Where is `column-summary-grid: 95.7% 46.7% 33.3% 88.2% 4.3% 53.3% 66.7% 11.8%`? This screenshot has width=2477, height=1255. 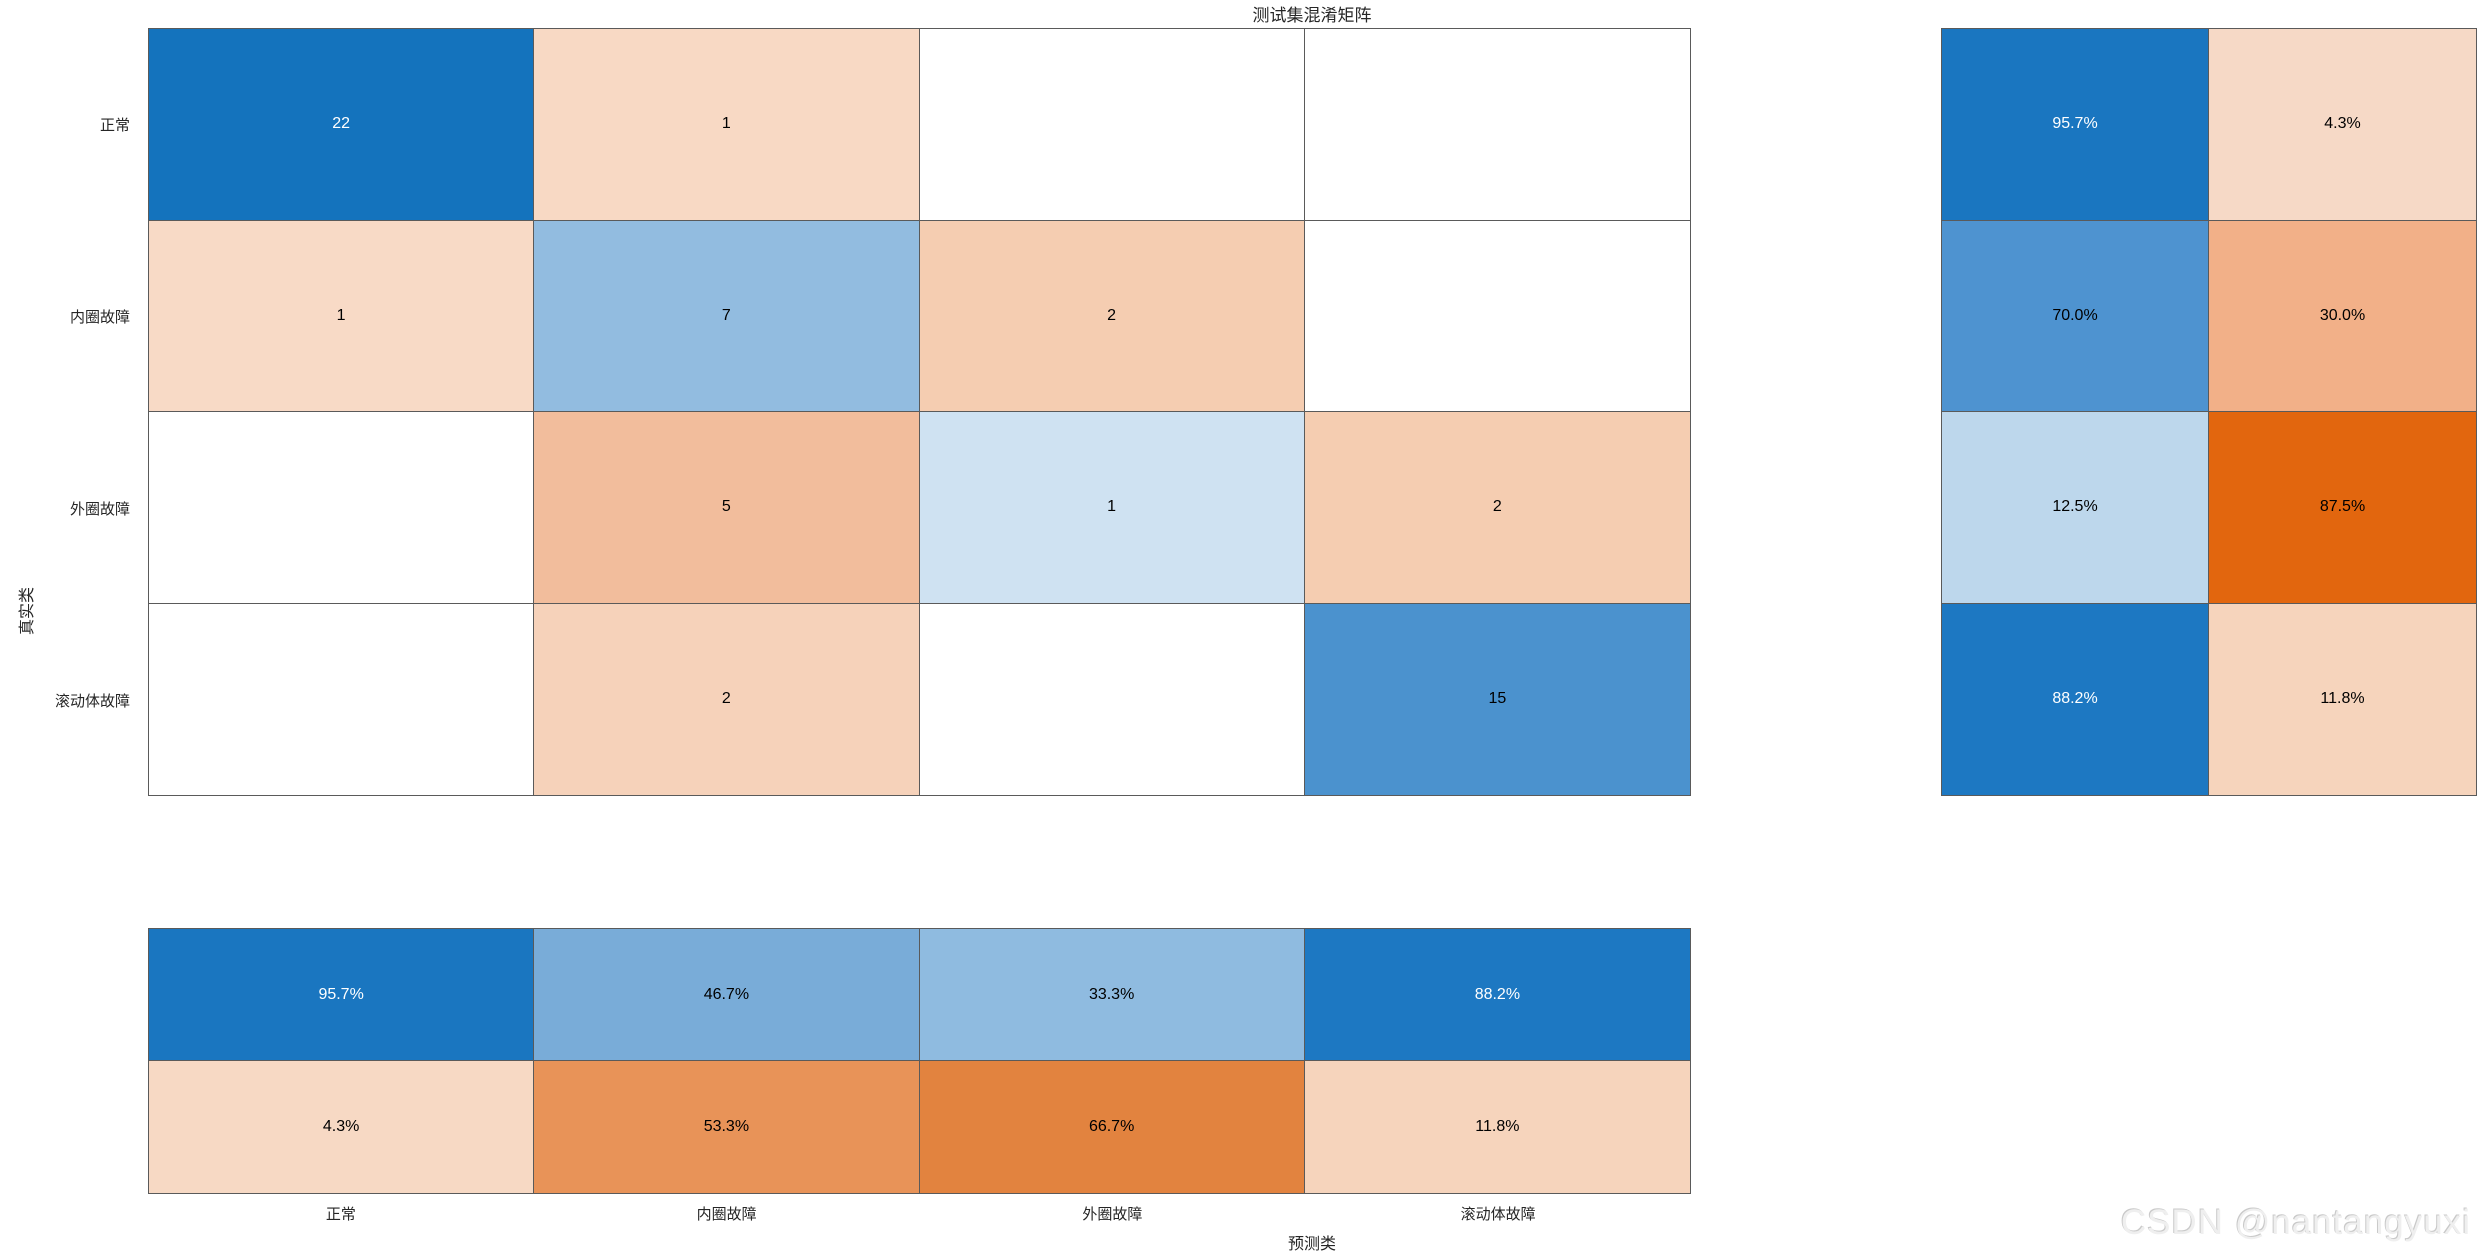
column-summary-grid: 95.7% 46.7% 33.3% 88.2% 4.3% 53.3% 66.7% 11.8% is located at coordinates (919, 1061).